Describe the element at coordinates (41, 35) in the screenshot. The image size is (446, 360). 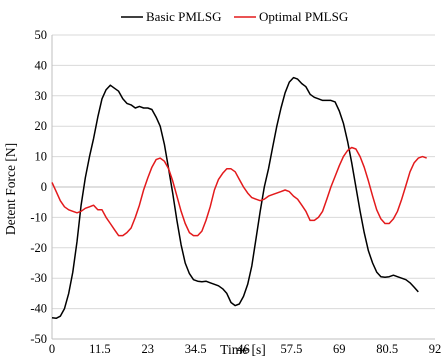
I see `y-tick-label: 50` at that location.